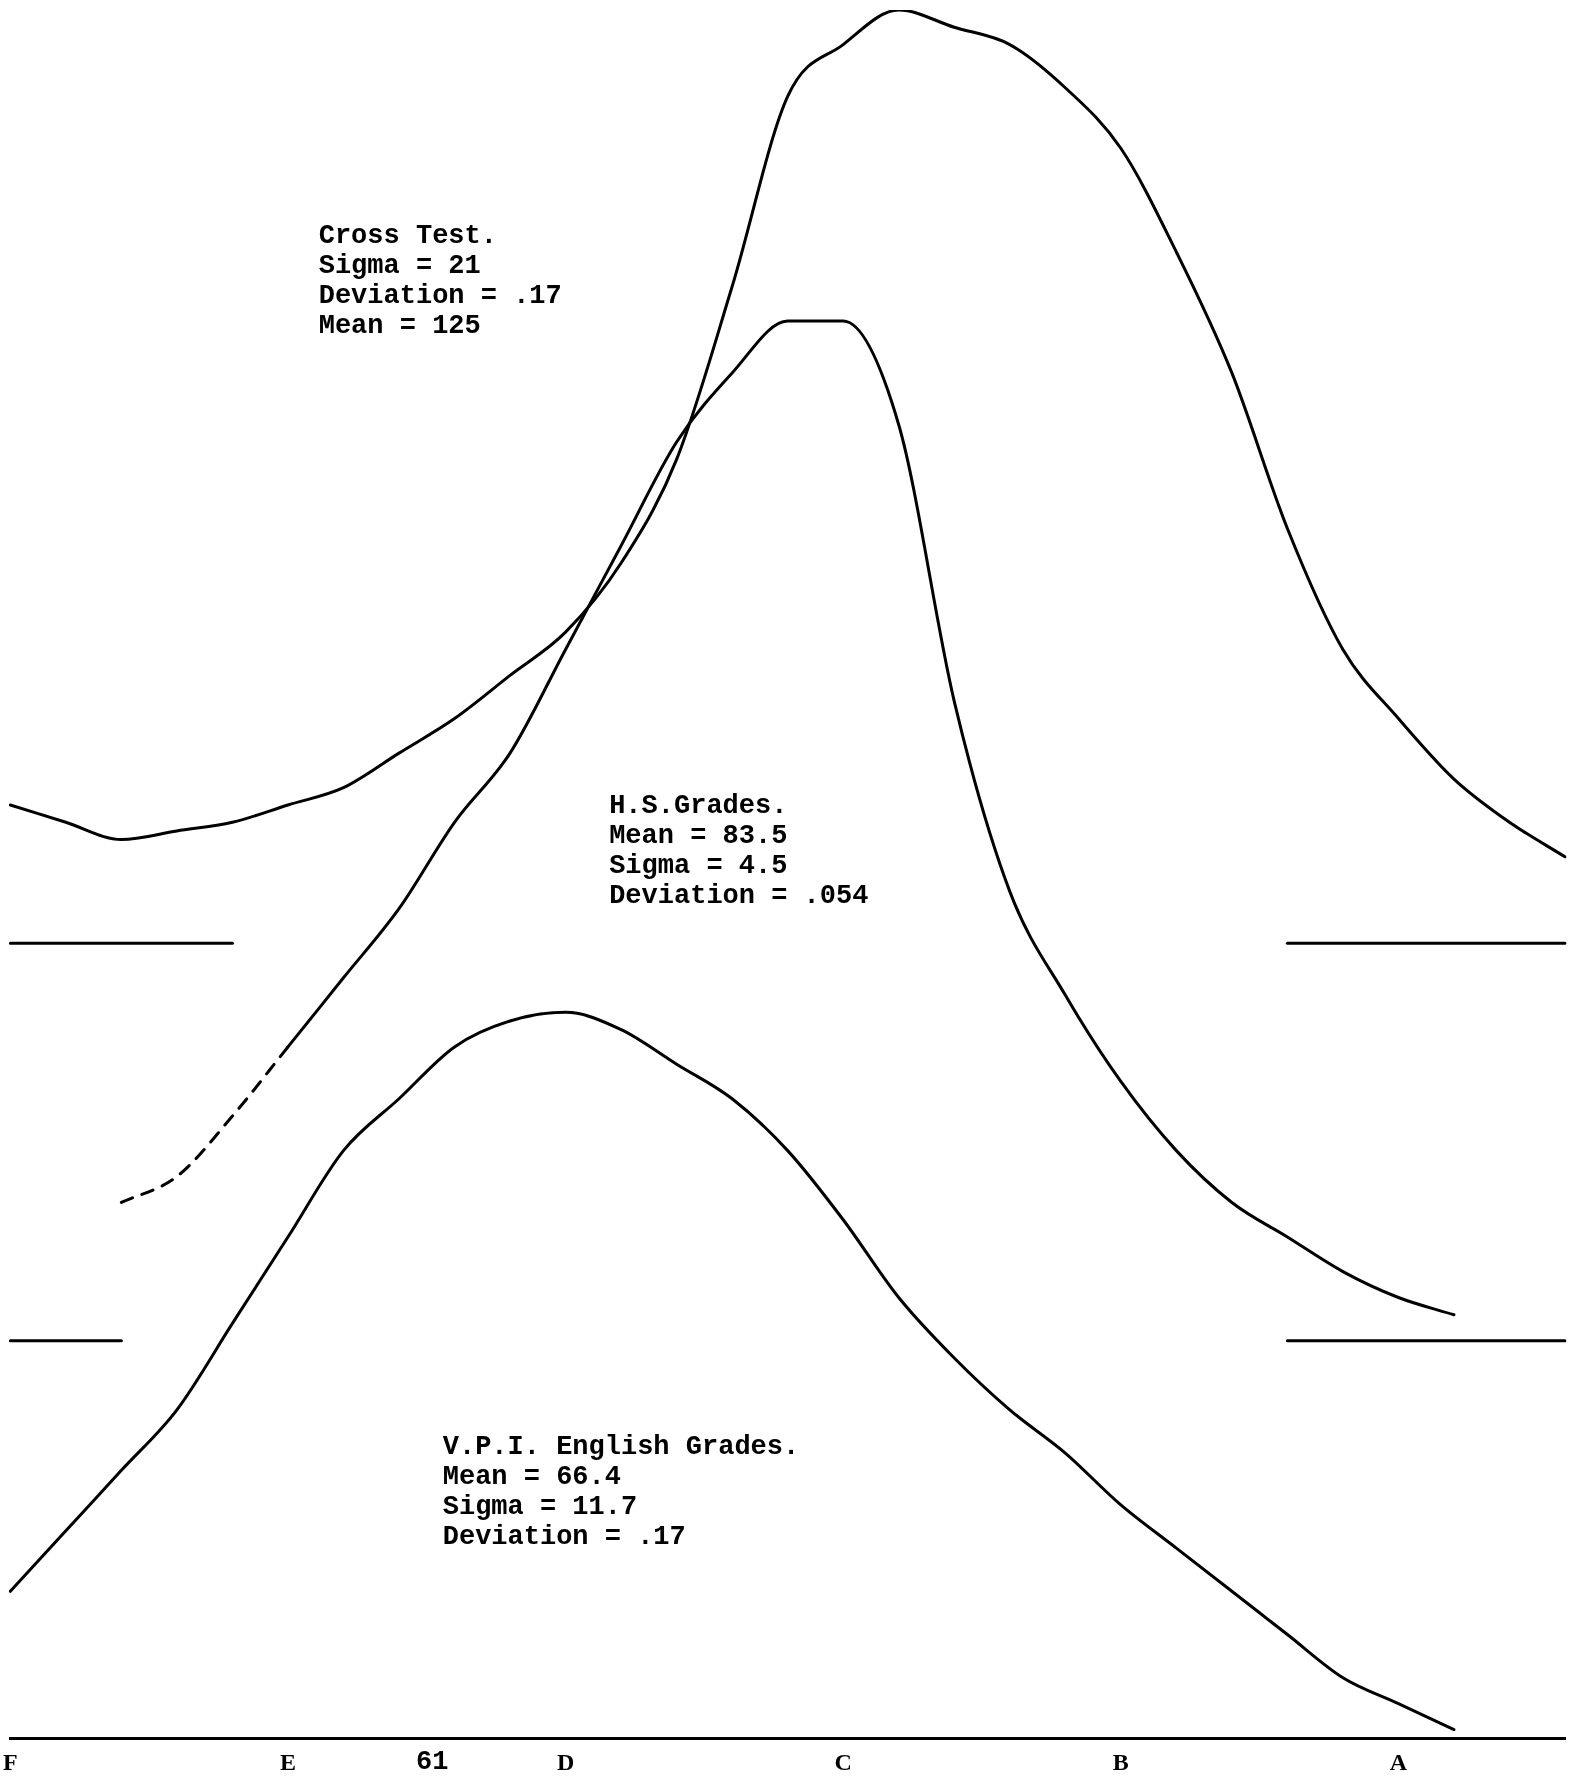 The image size is (1570, 1781). What do you see at coordinates (432, 1762) in the screenshot?
I see `text: 61` at bounding box center [432, 1762].